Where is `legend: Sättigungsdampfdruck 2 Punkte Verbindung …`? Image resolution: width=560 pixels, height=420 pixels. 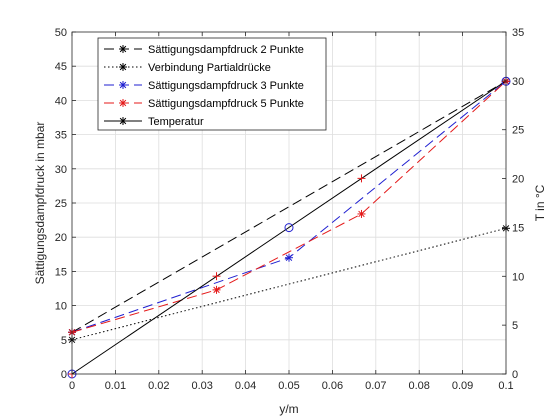 legend: Sättigungsdampfdruck 2 Punkte Verbindung … is located at coordinates (212, 84).